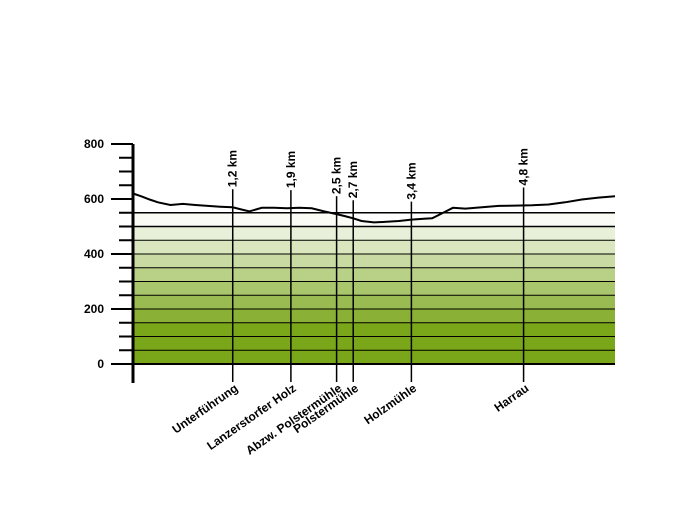  What do you see at coordinates (291, 169) in the screenshot?
I see `waypoint-distance-label: 1,9 km` at bounding box center [291, 169].